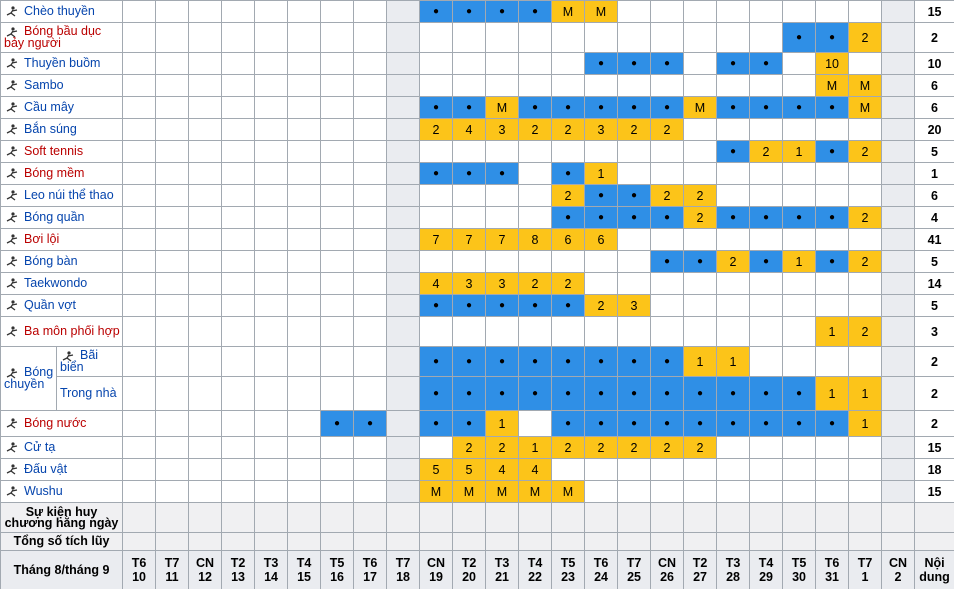 This screenshot has width=954, height=589. I want to click on sport-name: Trong nhà, so click(89, 393).